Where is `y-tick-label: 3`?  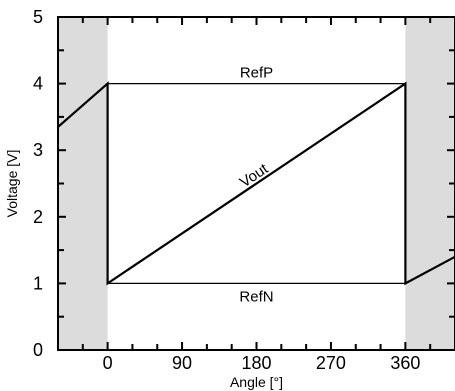 y-tick-label: 3 is located at coordinates (38, 150).